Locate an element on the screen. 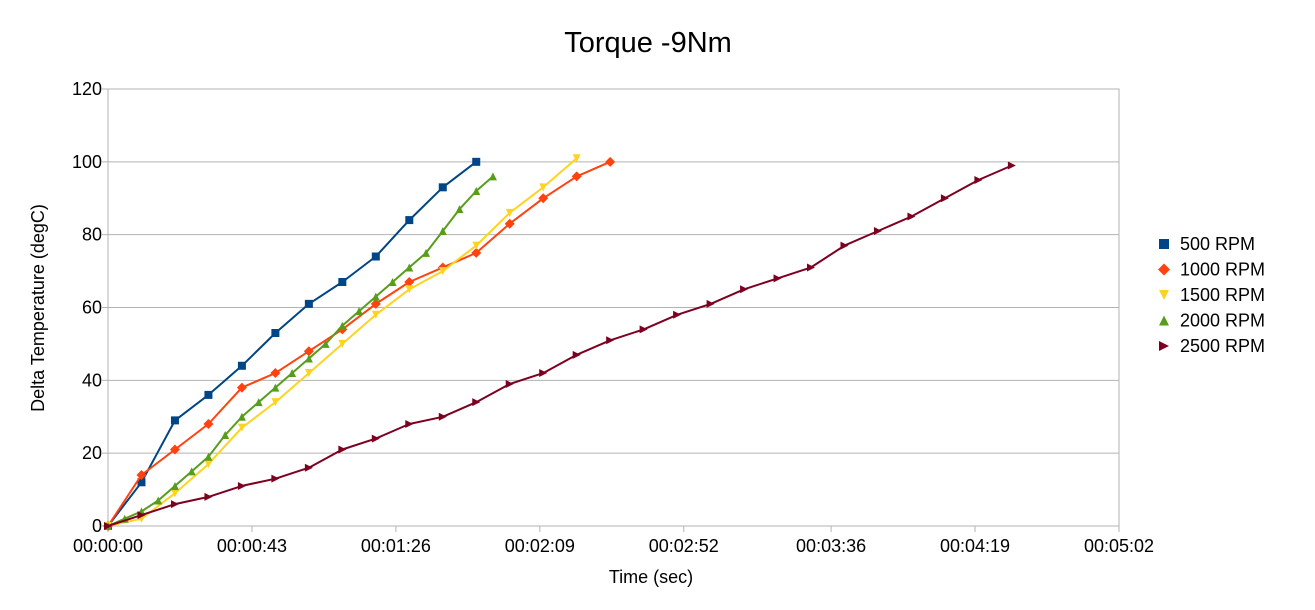 The width and height of the screenshot is (1315, 610). y-tick-label: 40 is located at coordinates (92, 380).